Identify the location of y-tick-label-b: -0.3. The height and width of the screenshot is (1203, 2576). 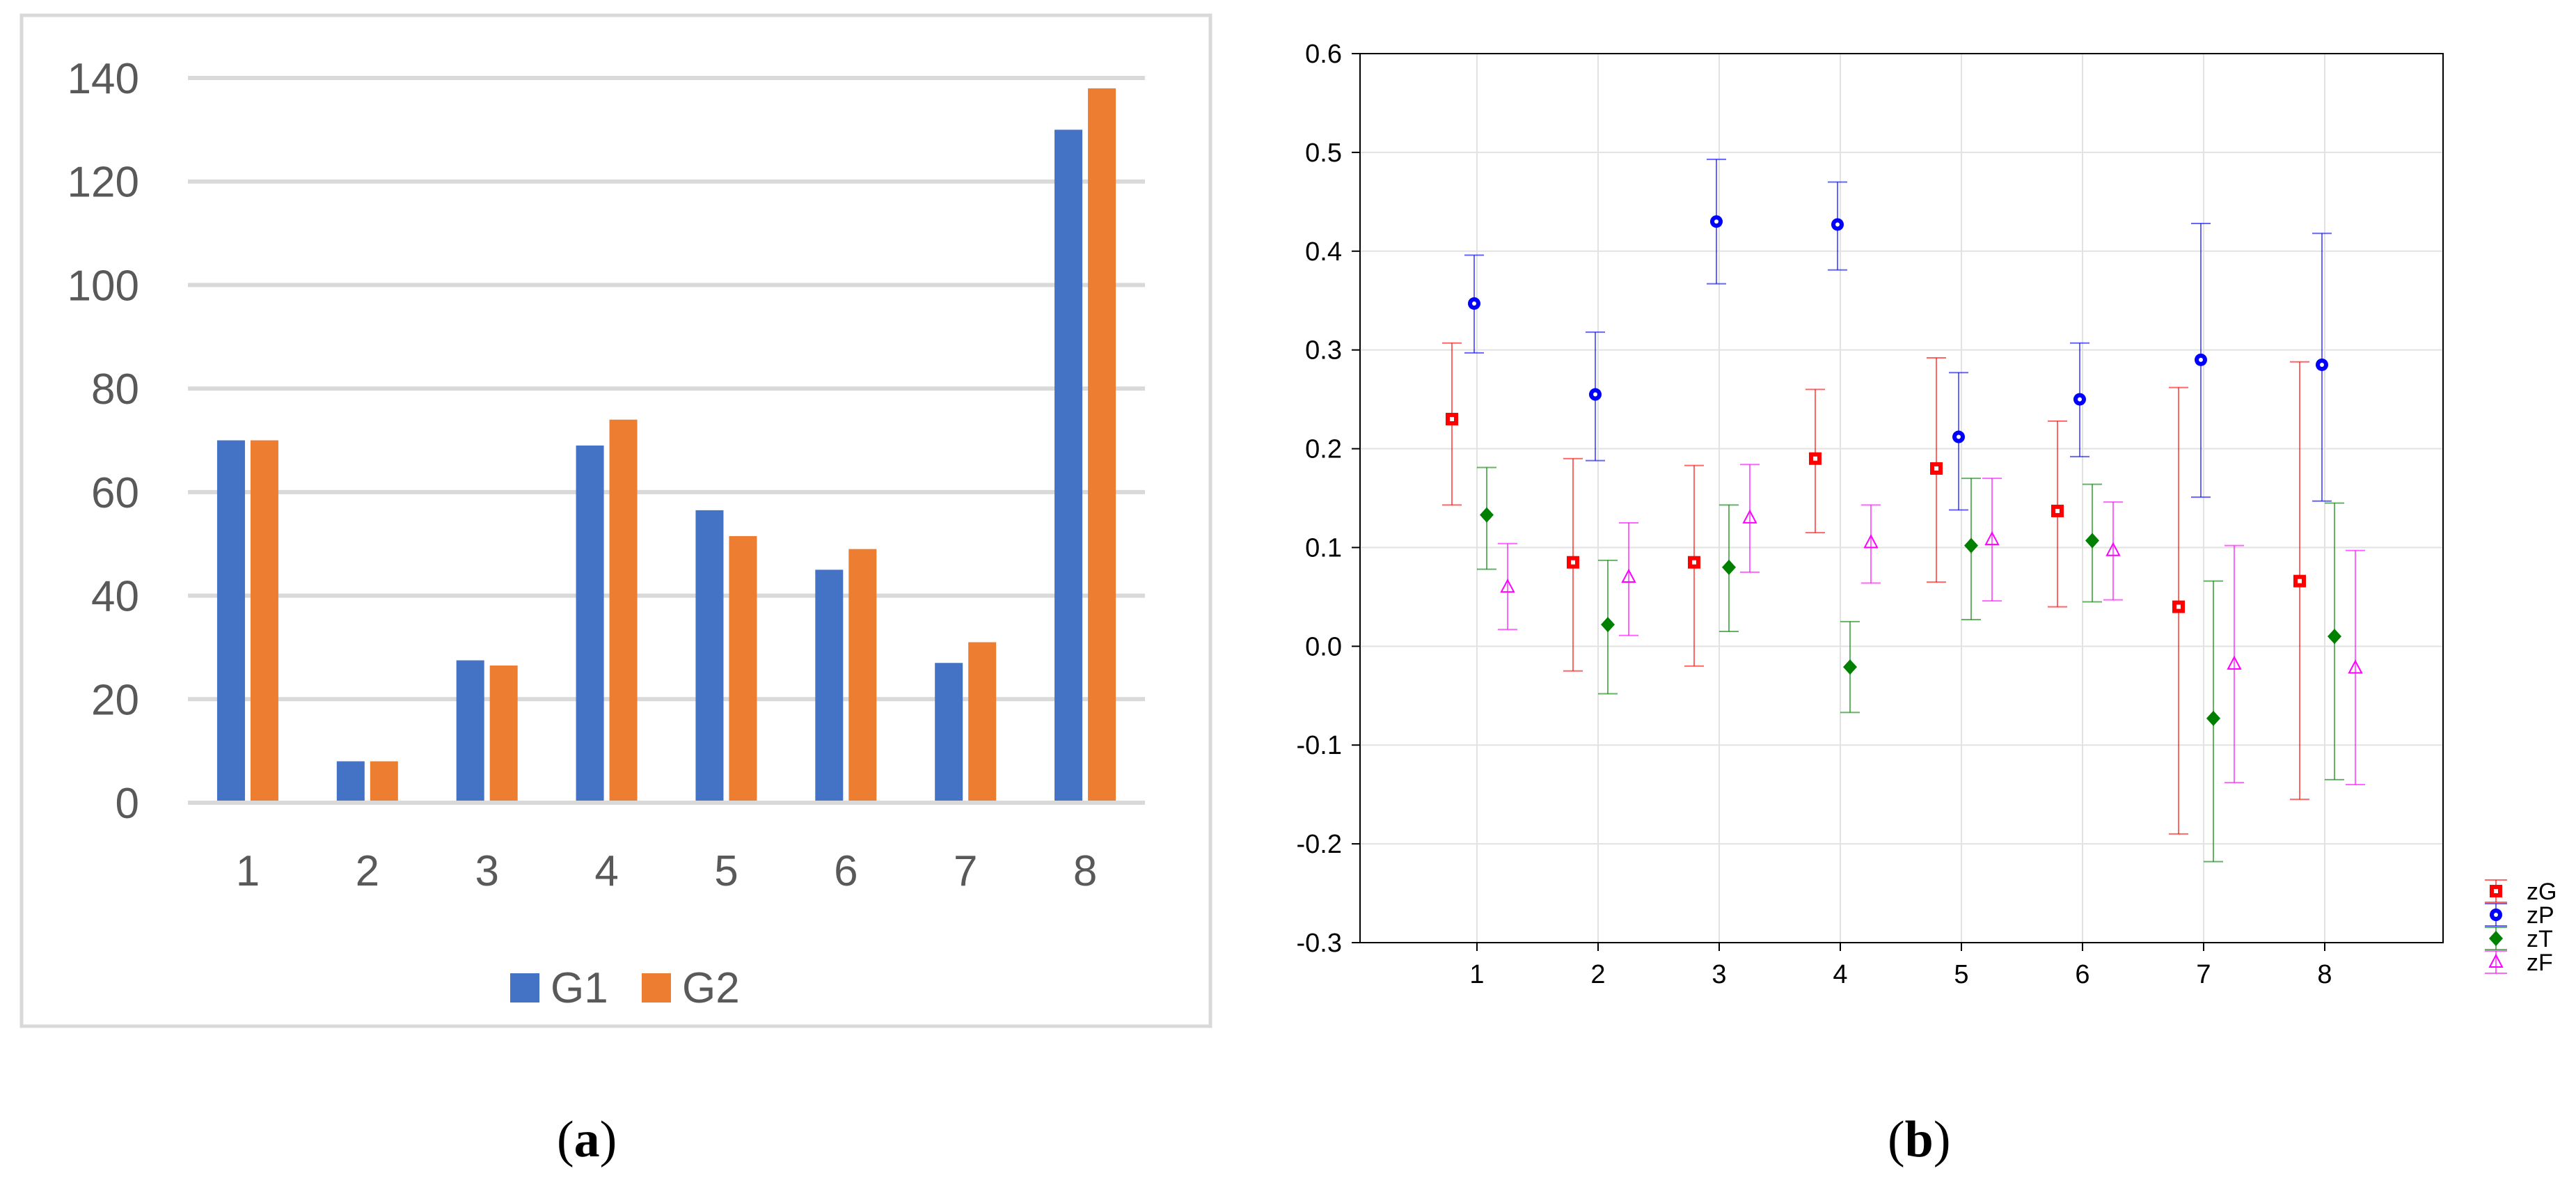
(1319, 943).